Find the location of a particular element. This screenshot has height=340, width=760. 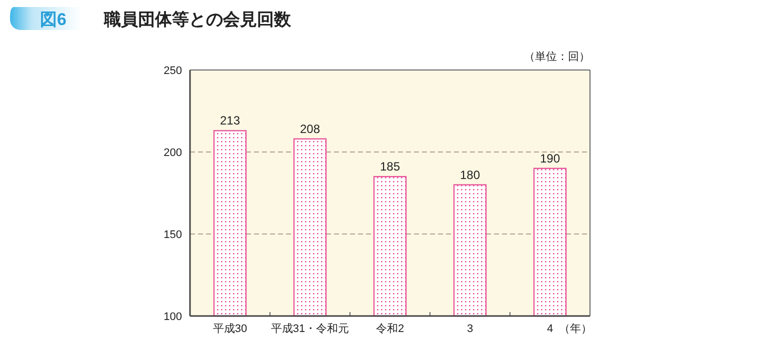

y-tick-label: 200 is located at coordinates (173, 153).